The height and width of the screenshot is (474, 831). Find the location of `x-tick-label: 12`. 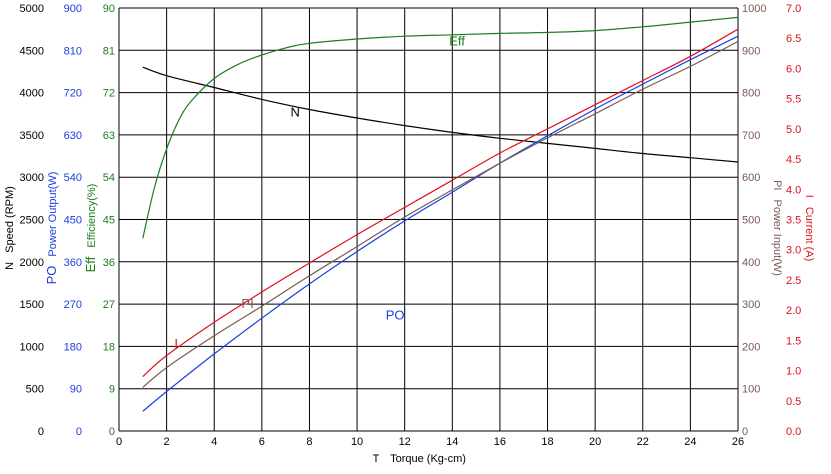

x-tick-label: 12 is located at coordinates (405, 442).